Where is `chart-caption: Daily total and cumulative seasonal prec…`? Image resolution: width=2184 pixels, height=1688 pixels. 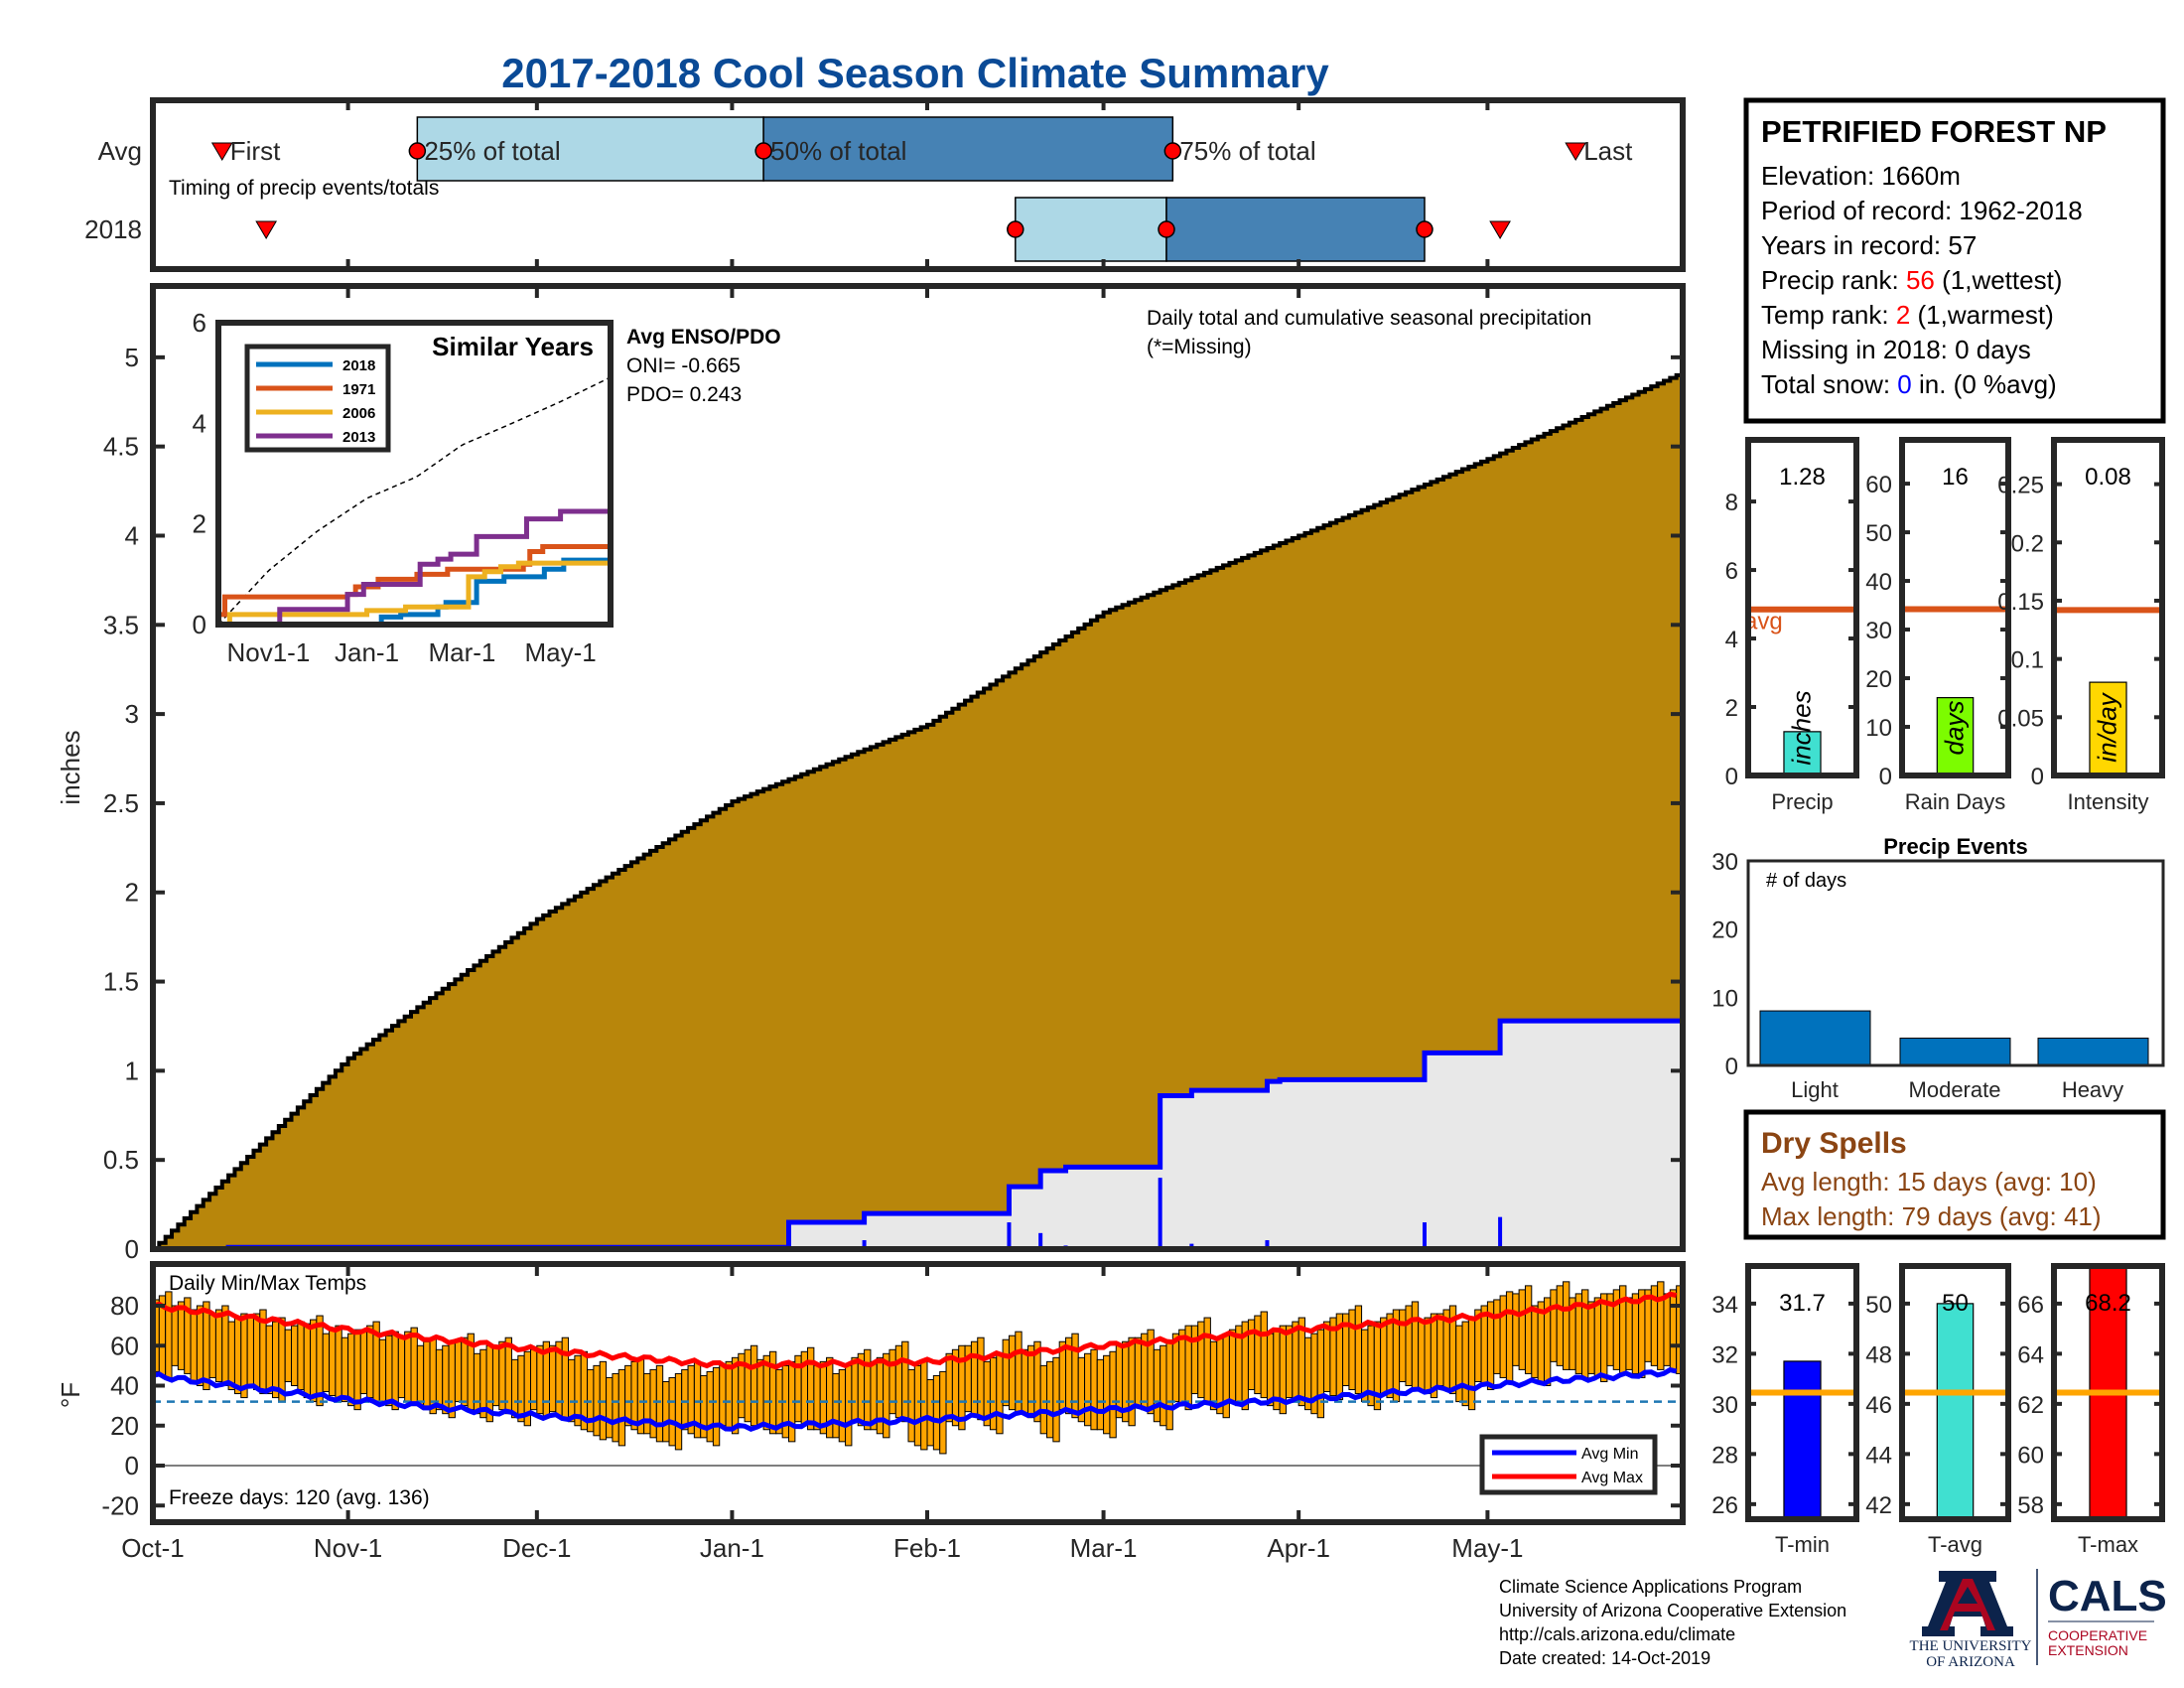 chart-caption: Daily total and cumulative seasonal prec… is located at coordinates (1369, 318).